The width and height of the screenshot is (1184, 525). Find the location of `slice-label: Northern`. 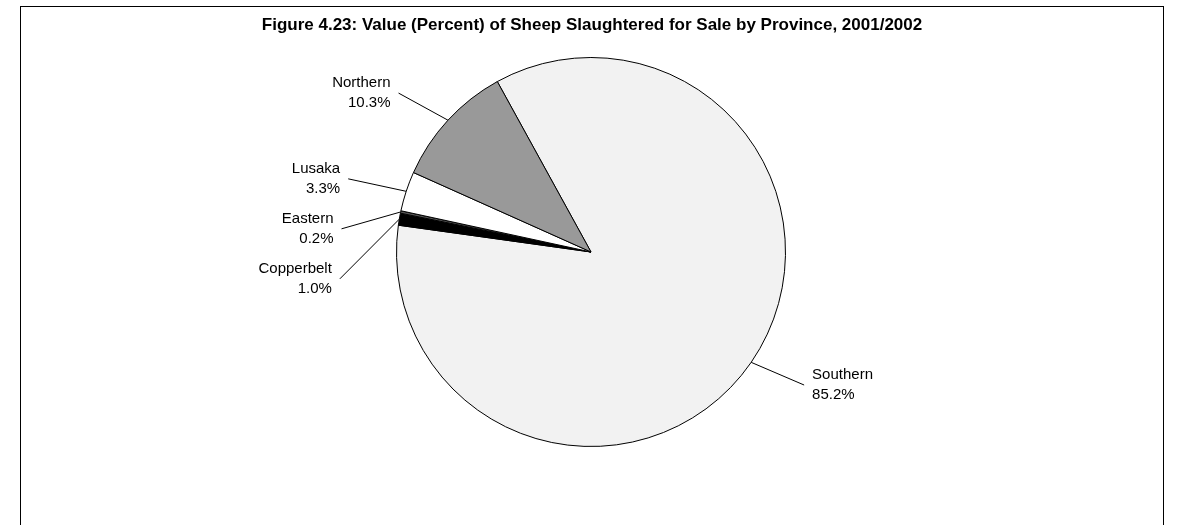

slice-label: Northern is located at coordinates (361, 82).